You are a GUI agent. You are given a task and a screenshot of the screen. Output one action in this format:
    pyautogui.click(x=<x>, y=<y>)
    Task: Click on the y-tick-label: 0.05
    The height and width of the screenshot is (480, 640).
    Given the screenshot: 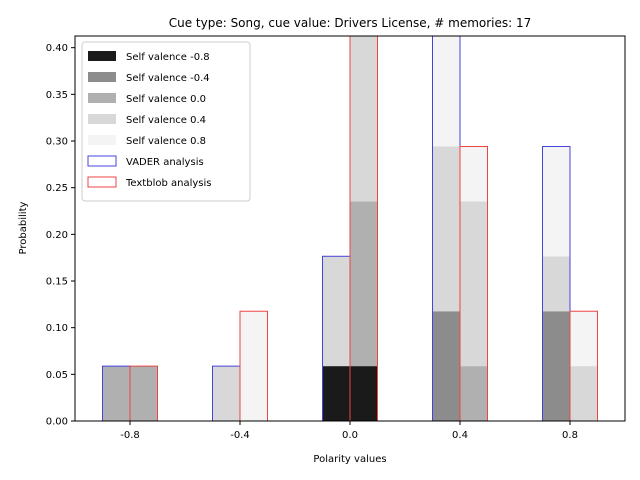 What is the action you would take?
    pyautogui.click(x=57, y=375)
    